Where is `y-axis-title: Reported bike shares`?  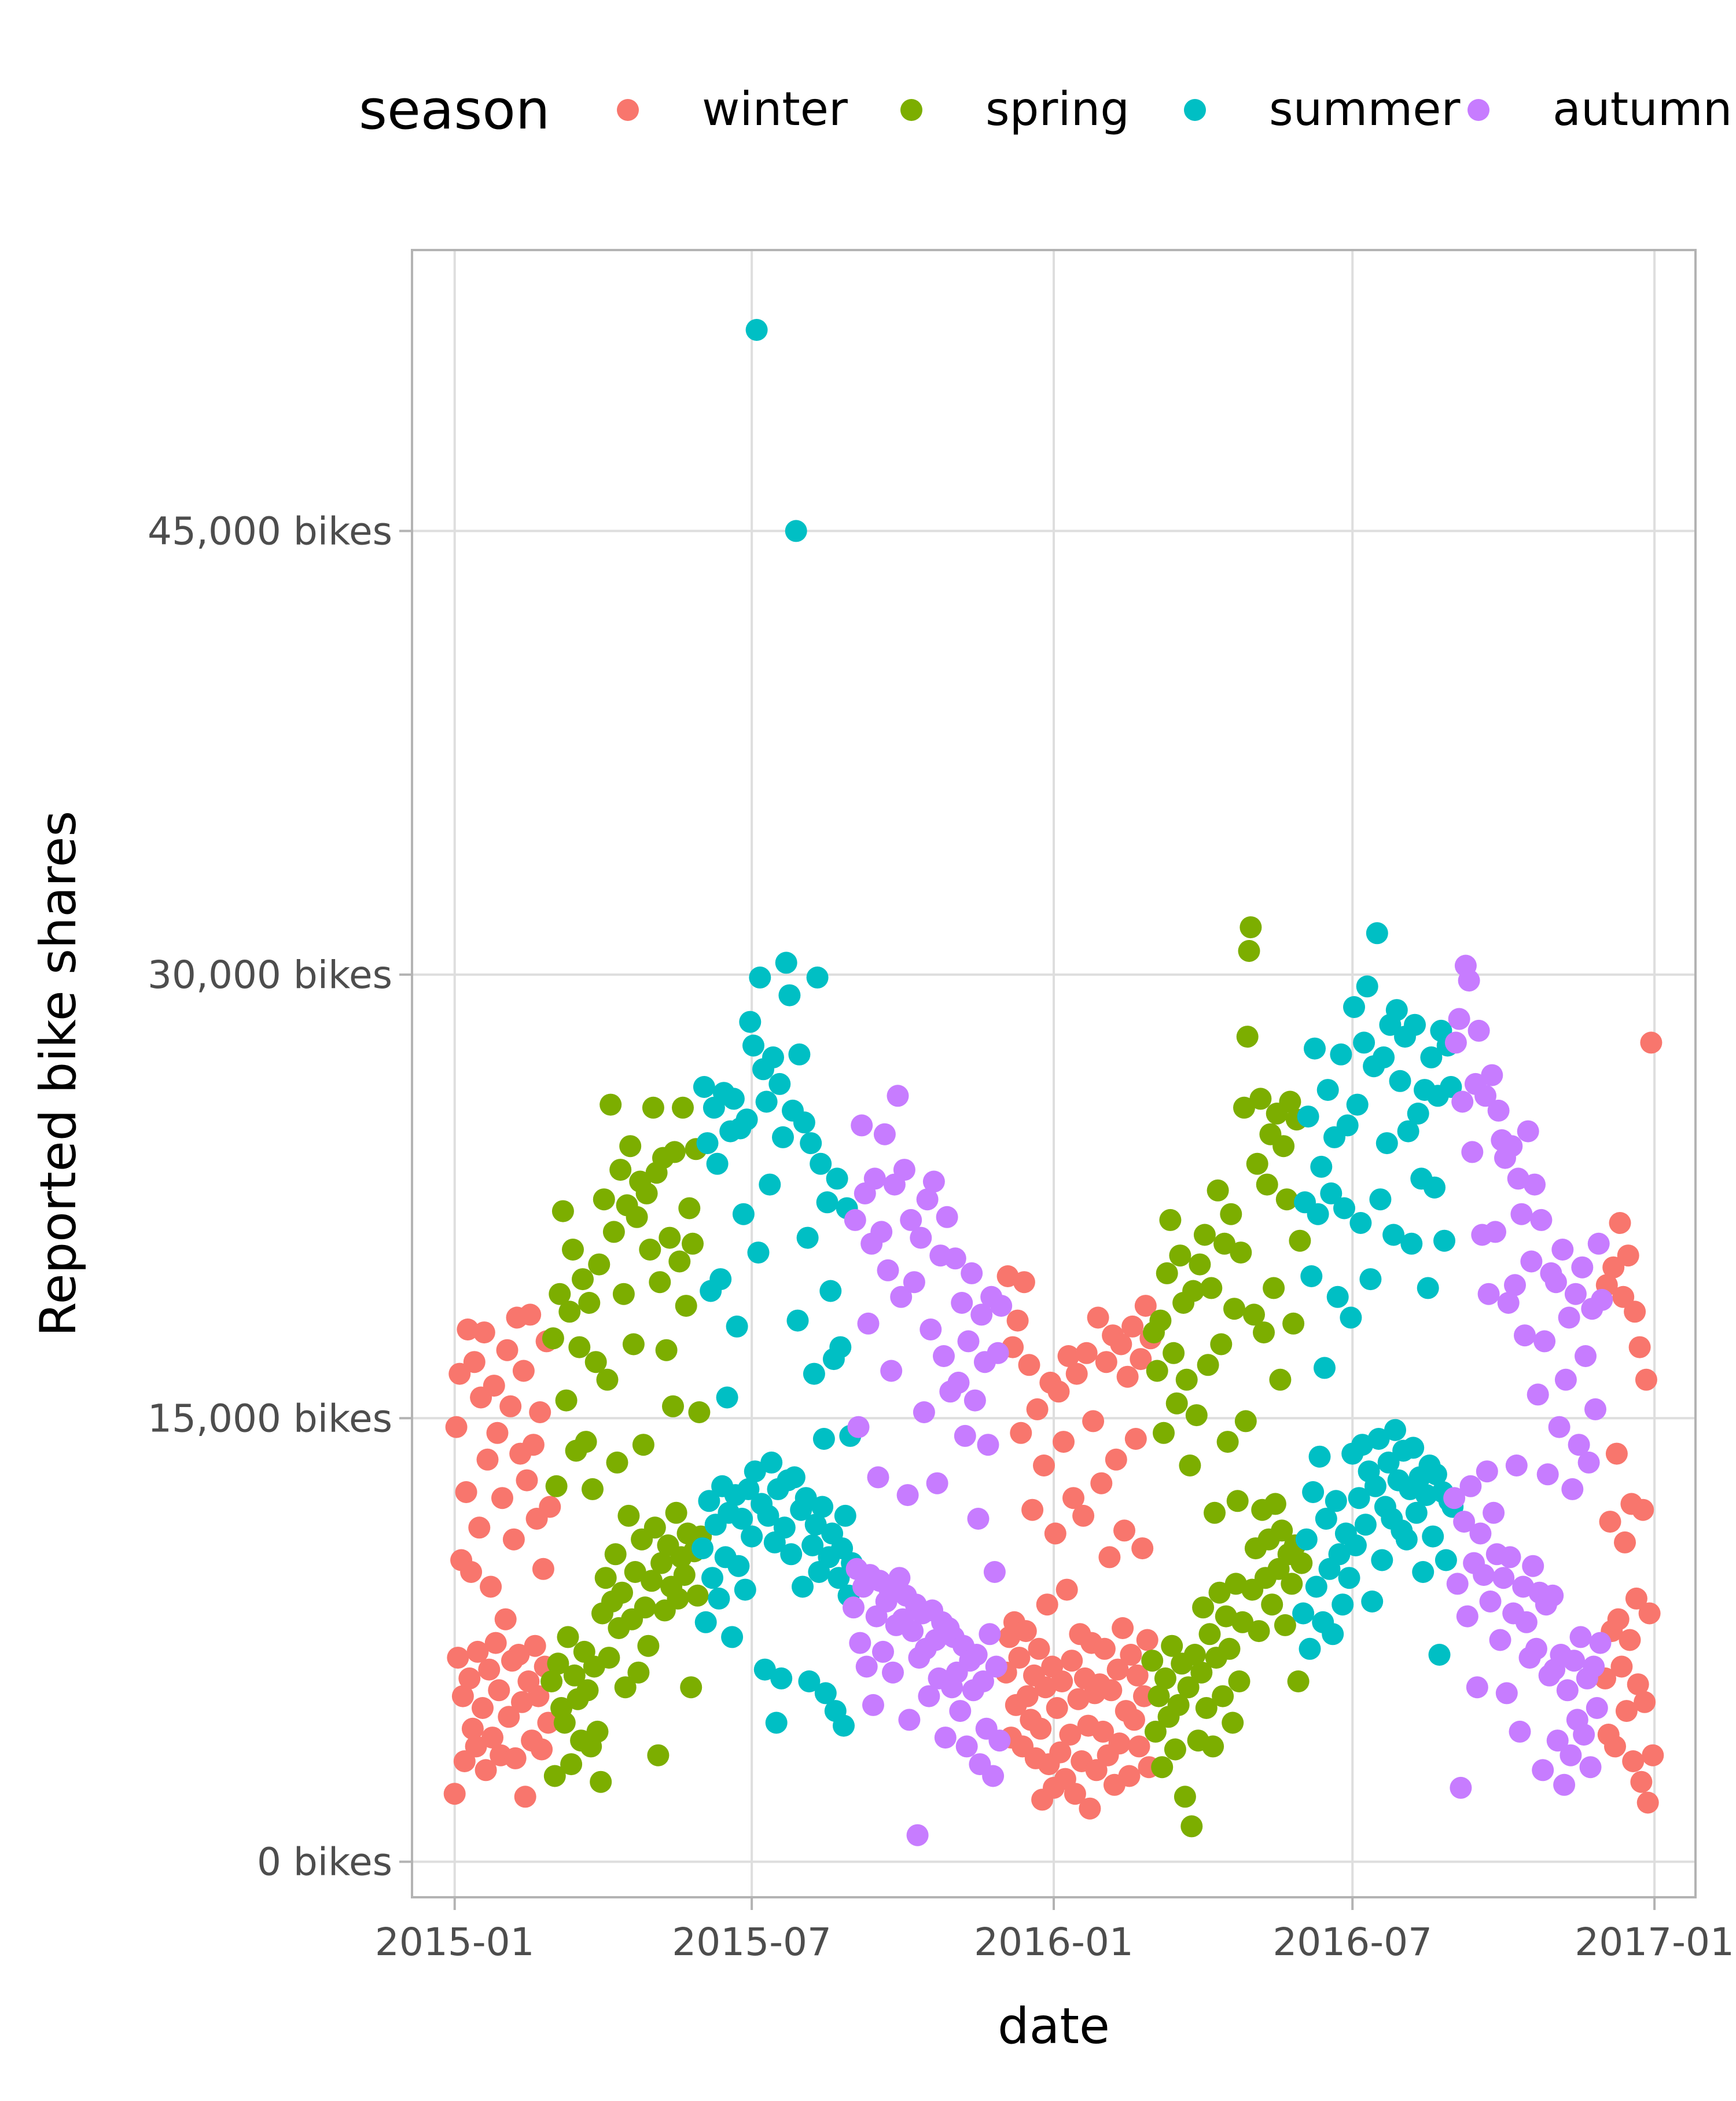 y-axis-title: Reported bike shares is located at coordinates (58, 1074).